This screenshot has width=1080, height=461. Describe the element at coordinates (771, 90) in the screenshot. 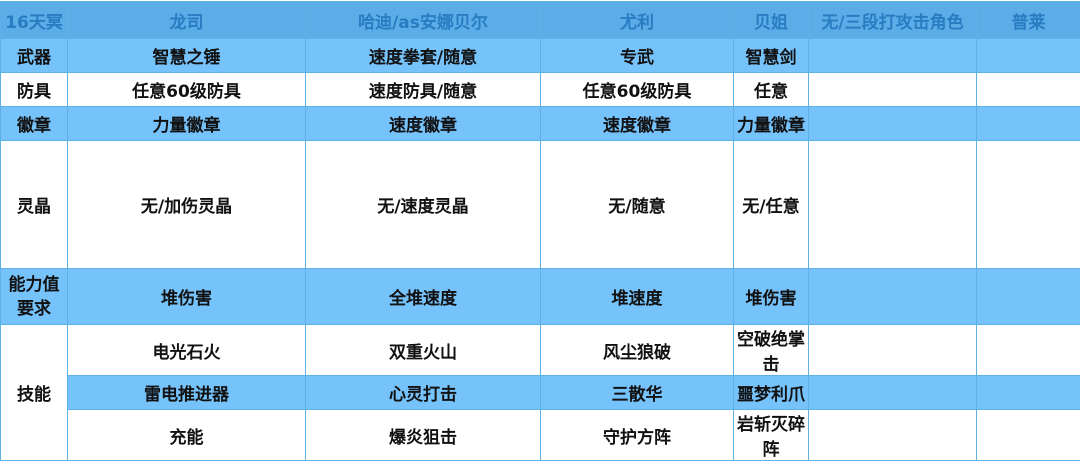

I see `cell: 任意` at that location.